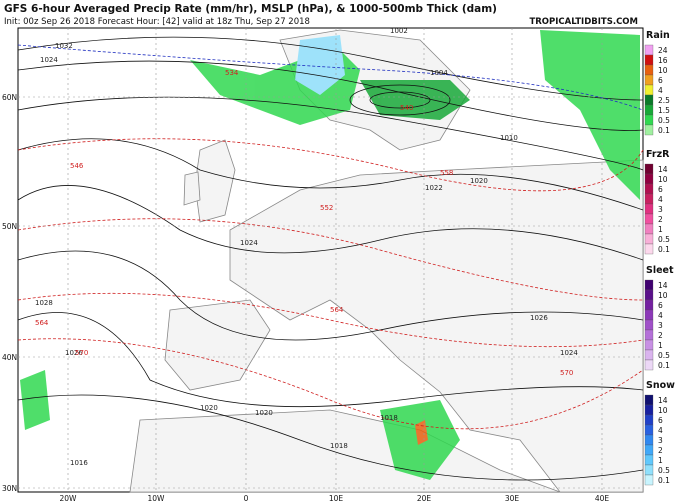 The height and width of the screenshot is (503, 680). What do you see at coordinates (9, 488) in the screenshot?
I see `latitude-label: 30N` at bounding box center [9, 488].